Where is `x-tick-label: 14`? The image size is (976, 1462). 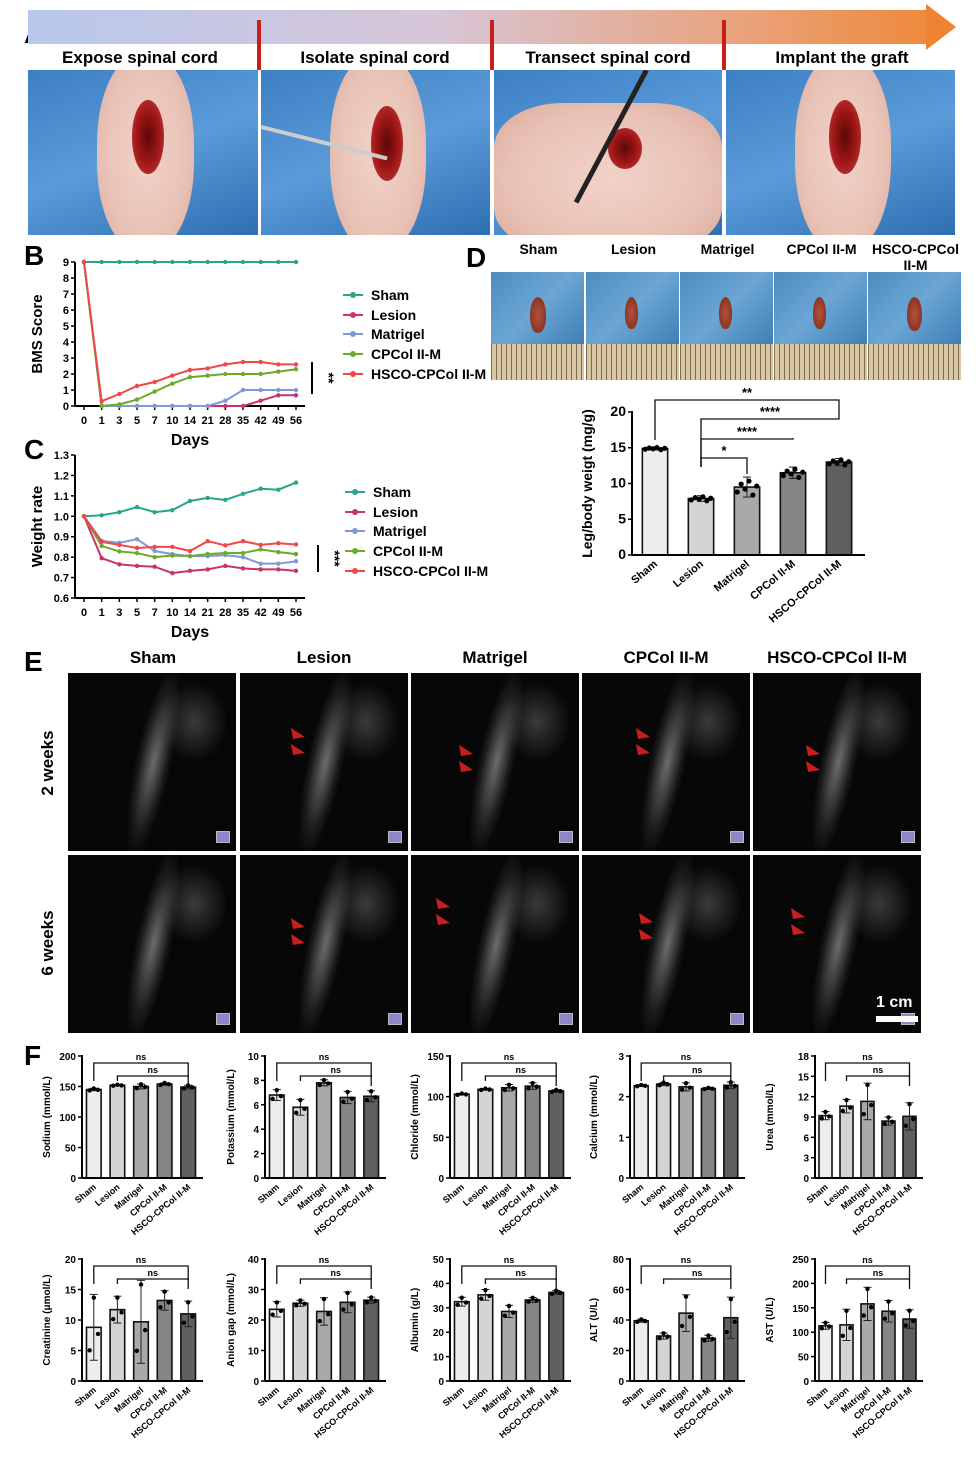
x-tick-label: 14 is located at coordinates (190, 421).